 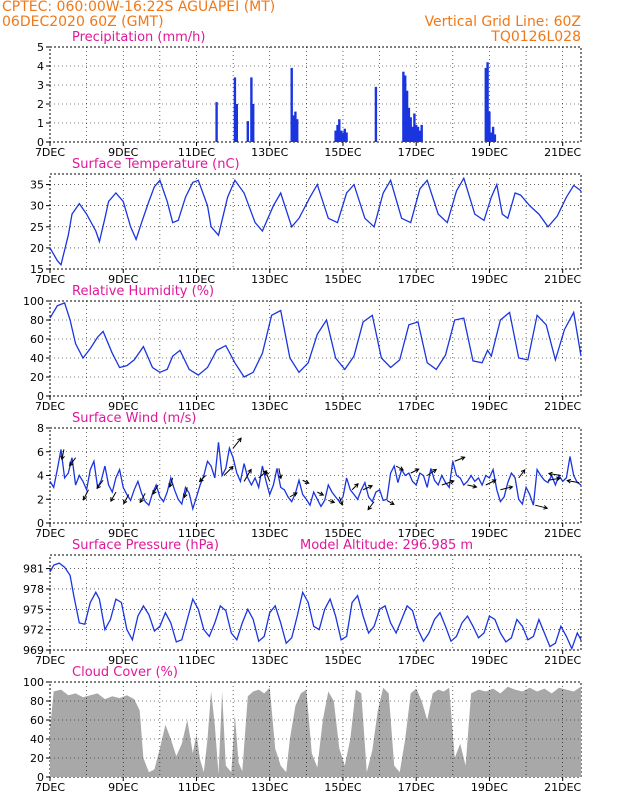 What do you see at coordinates (138, 7) in the screenshot?
I see `header-station: CPTEC: 060:00W-16:22S AGUAPEI (MT)` at bounding box center [138, 7].